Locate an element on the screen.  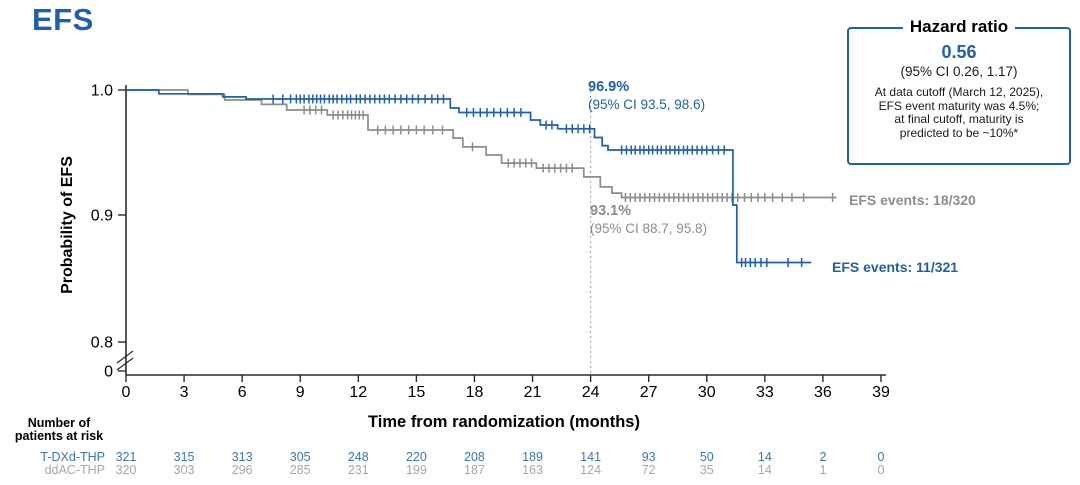
risk-count-ddac-thp-m9: 285 is located at coordinates (300, 470).